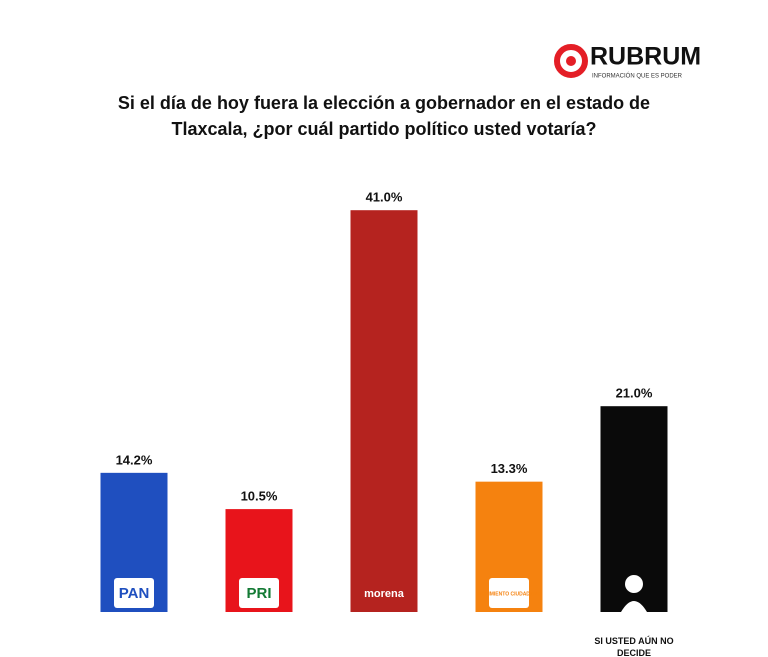 Image resolution: width=768 pixels, height=657 pixels. Describe the element at coordinates (637, 76) in the screenshot. I see `brand-tagline: INFORMACIÓN QUE ES PODER` at that location.